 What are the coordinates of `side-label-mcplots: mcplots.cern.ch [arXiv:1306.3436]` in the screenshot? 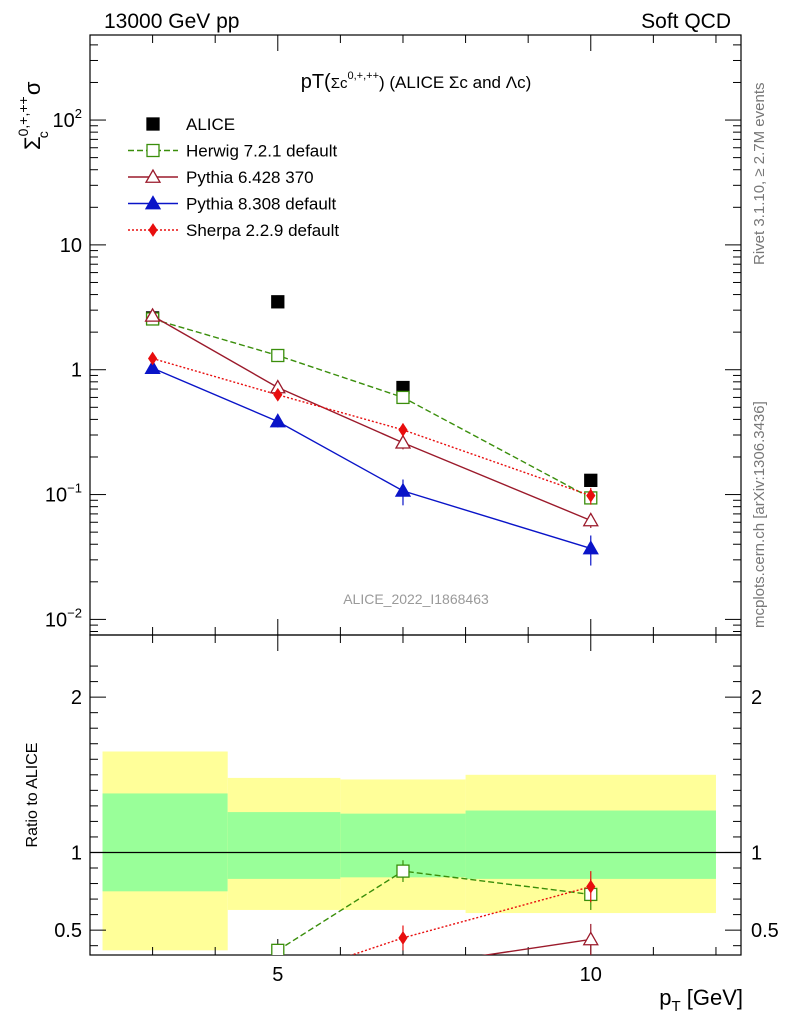 It's located at (759, 514).